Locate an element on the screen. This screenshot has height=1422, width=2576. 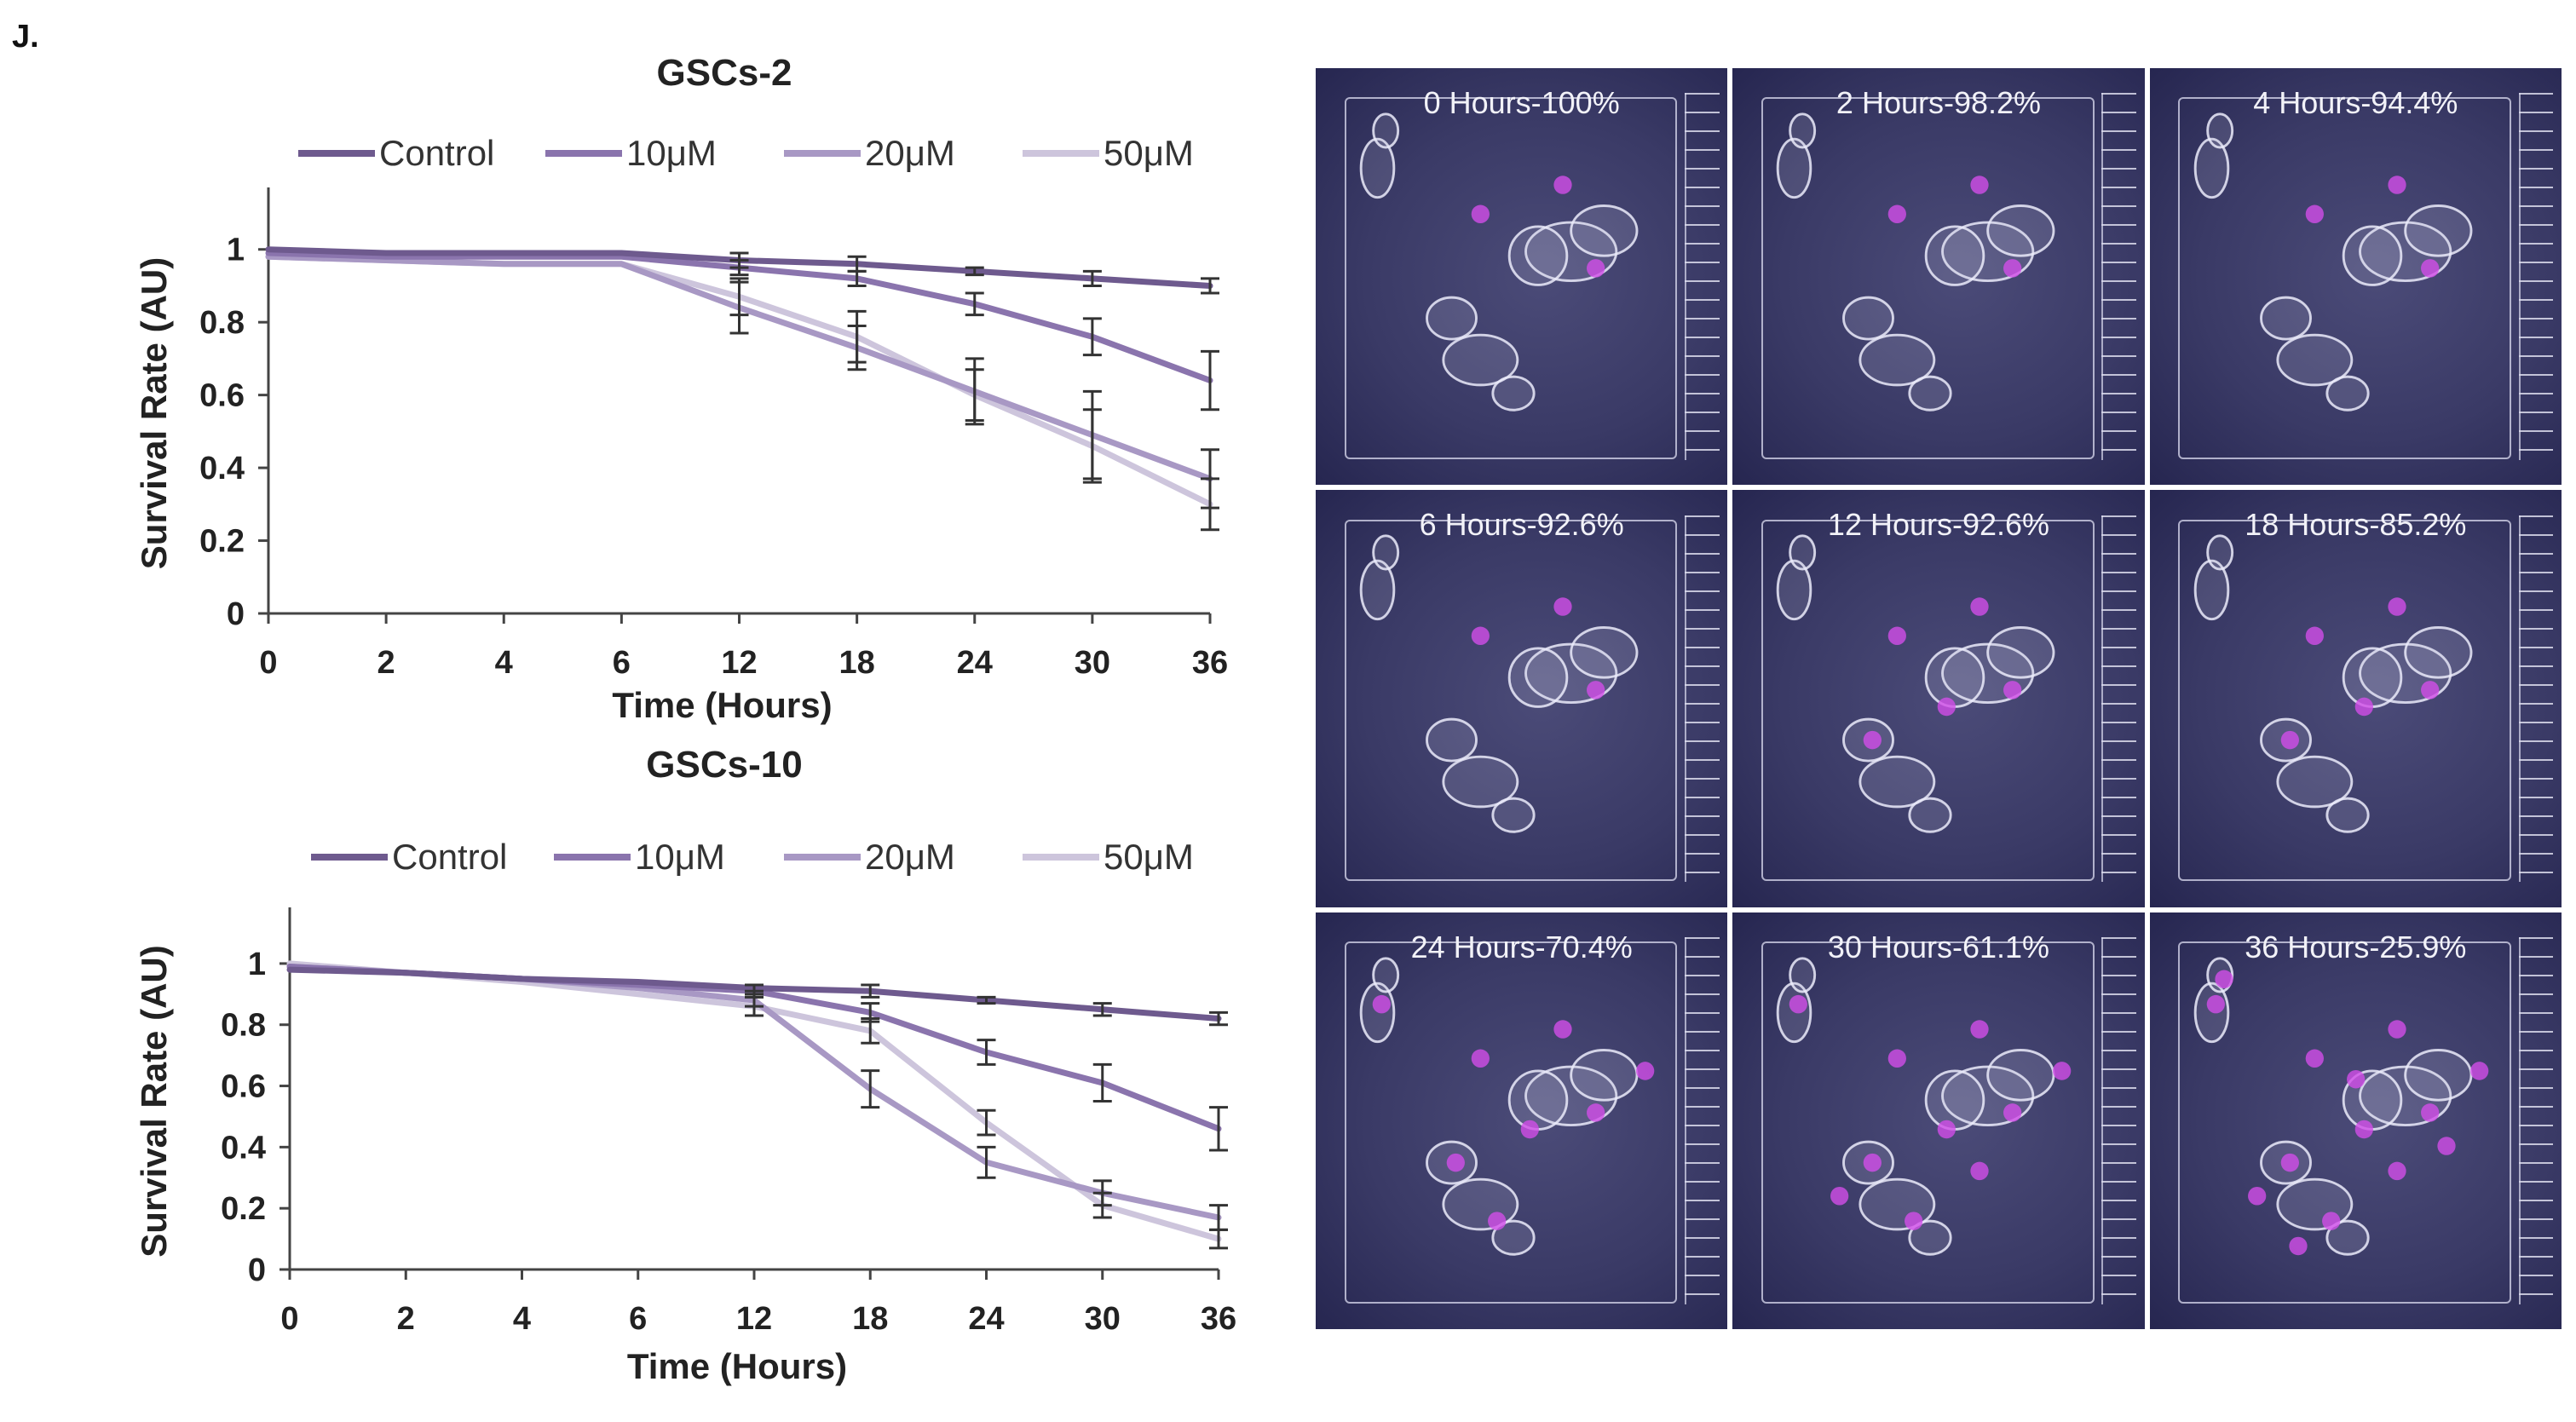
x-tick-label: 12 is located at coordinates (739, 663).